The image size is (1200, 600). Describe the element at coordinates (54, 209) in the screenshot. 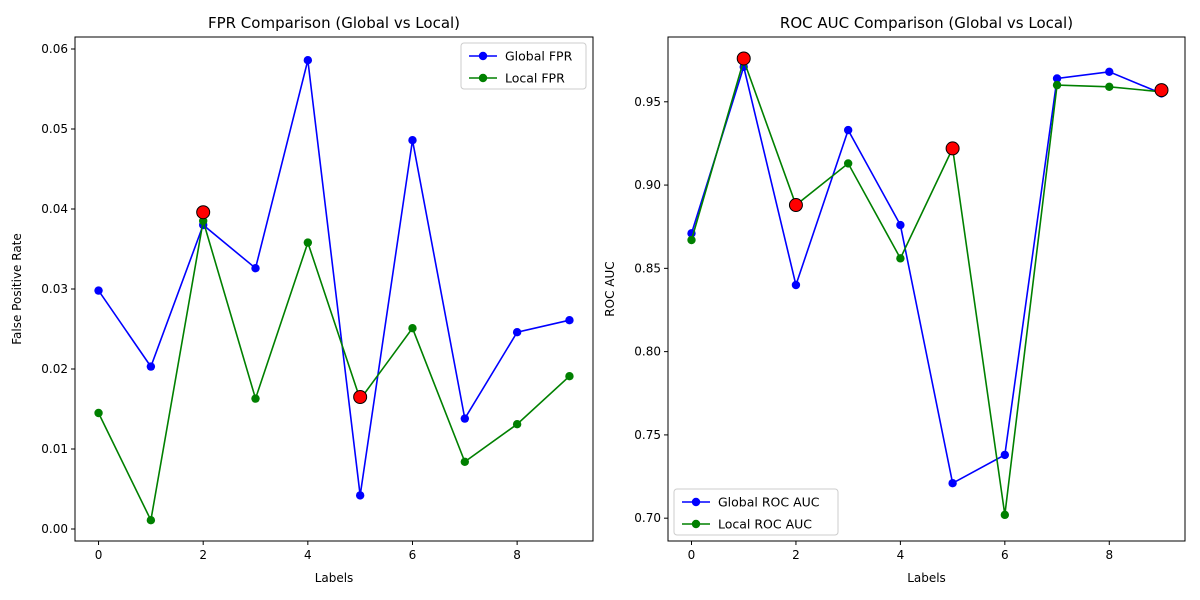

I see `y-tick-label: 0.04` at that location.